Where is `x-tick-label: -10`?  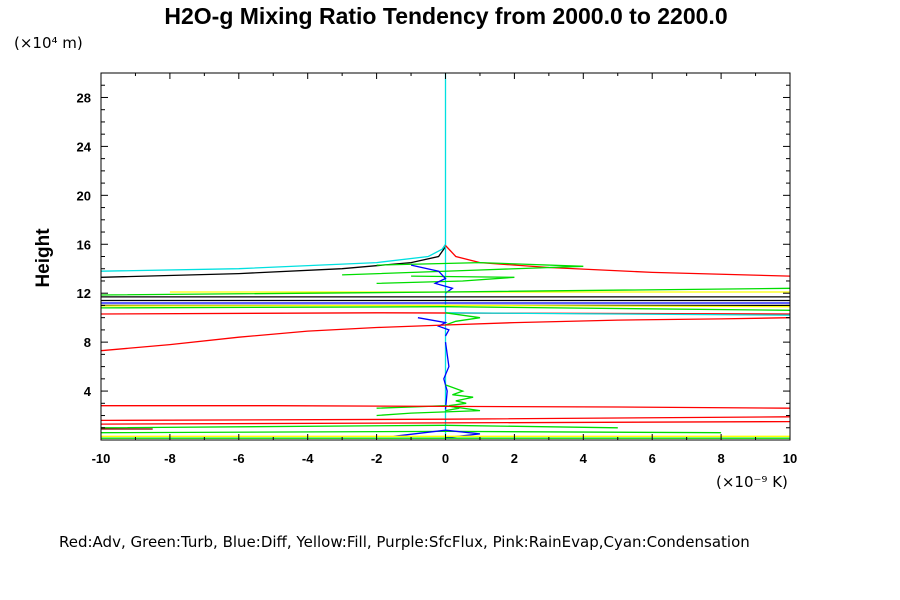
x-tick-label: -10 is located at coordinates (101, 458).